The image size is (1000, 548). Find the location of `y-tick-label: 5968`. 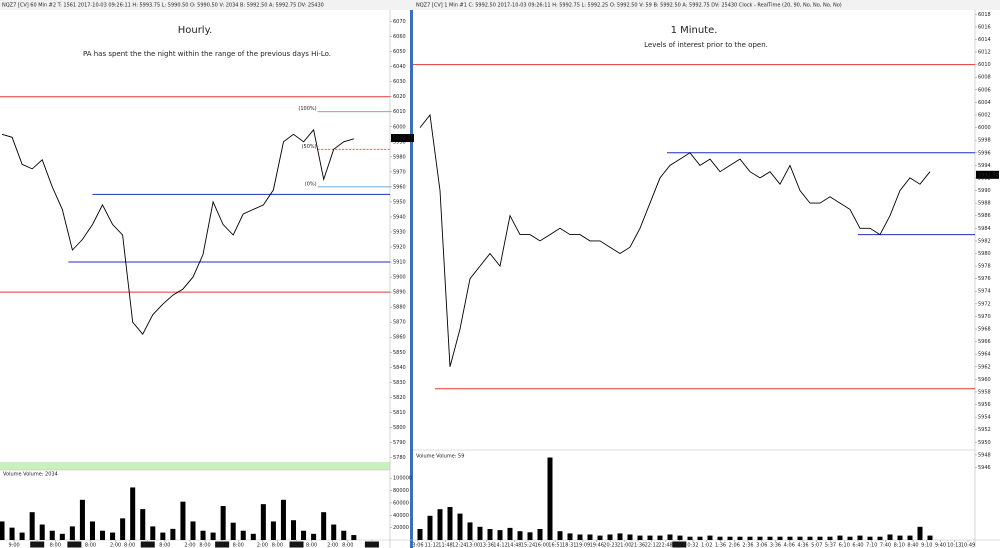

y-tick-label: 5968 is located at coordinates (984, 330).